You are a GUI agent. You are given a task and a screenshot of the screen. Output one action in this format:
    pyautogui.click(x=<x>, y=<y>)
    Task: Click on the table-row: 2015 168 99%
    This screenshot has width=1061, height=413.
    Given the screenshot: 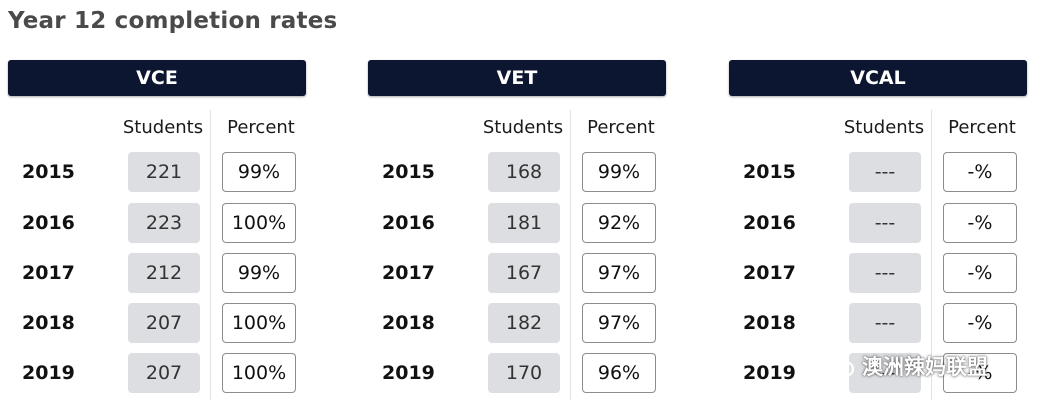 What is the action you would take?
    pyautogui.click(x=518, y=172)
    